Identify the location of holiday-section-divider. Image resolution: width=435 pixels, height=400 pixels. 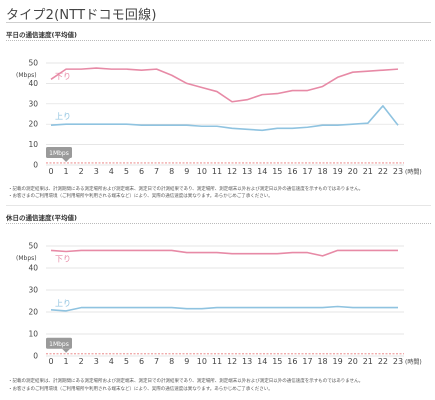
(218, 223).